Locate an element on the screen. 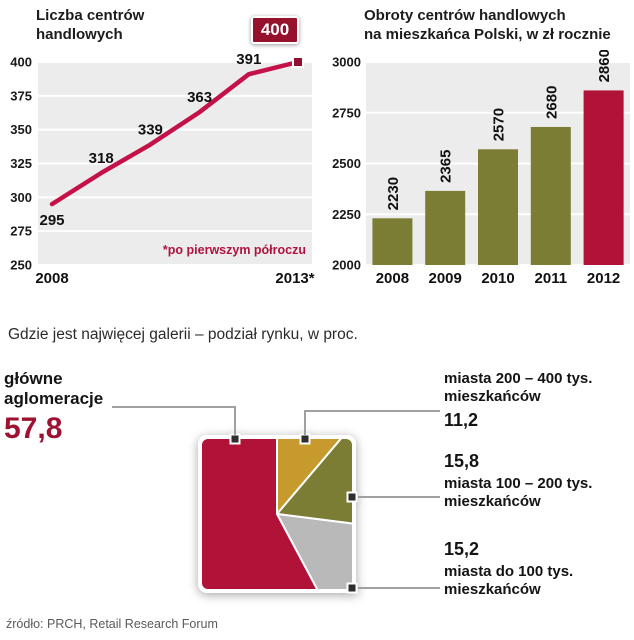 The width and height of the screenshot is (634, 640). label-cities-under-100-line1: miasta do 100 tys. is located at coordinates (509, 571).